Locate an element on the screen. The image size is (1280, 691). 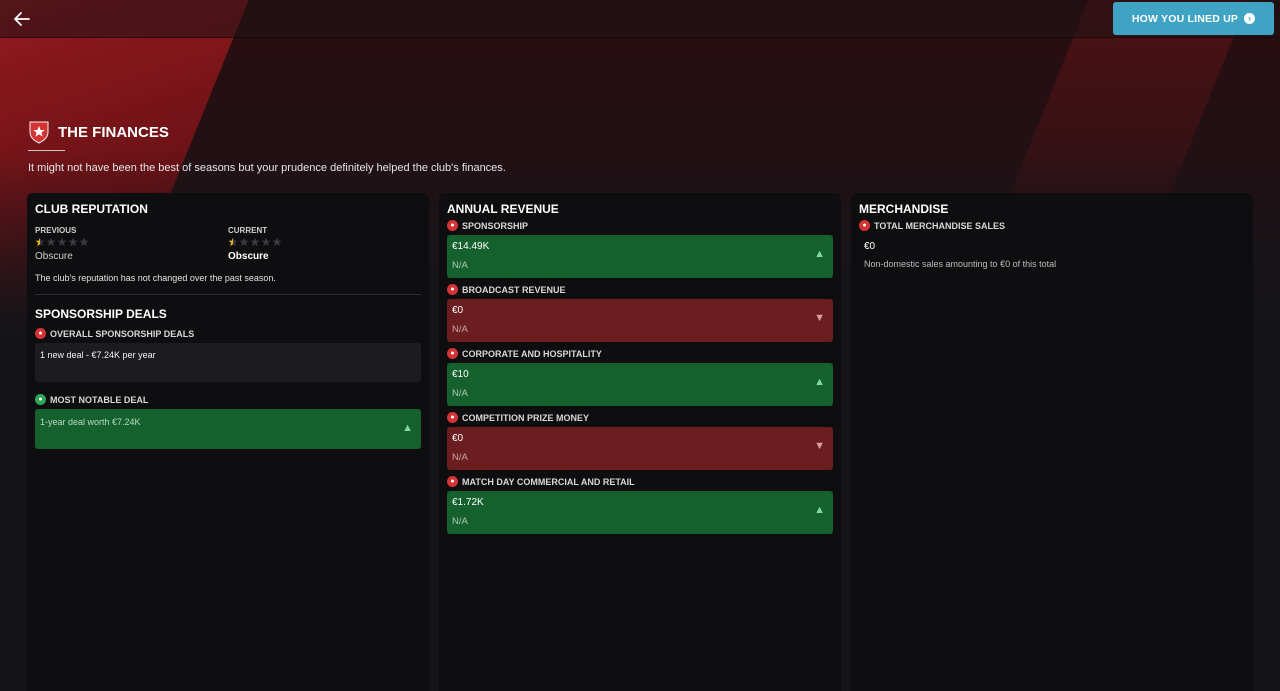
revenue-item-header: ● COMPETITION PRIZE MONEY is located at coordinates (640, 417).